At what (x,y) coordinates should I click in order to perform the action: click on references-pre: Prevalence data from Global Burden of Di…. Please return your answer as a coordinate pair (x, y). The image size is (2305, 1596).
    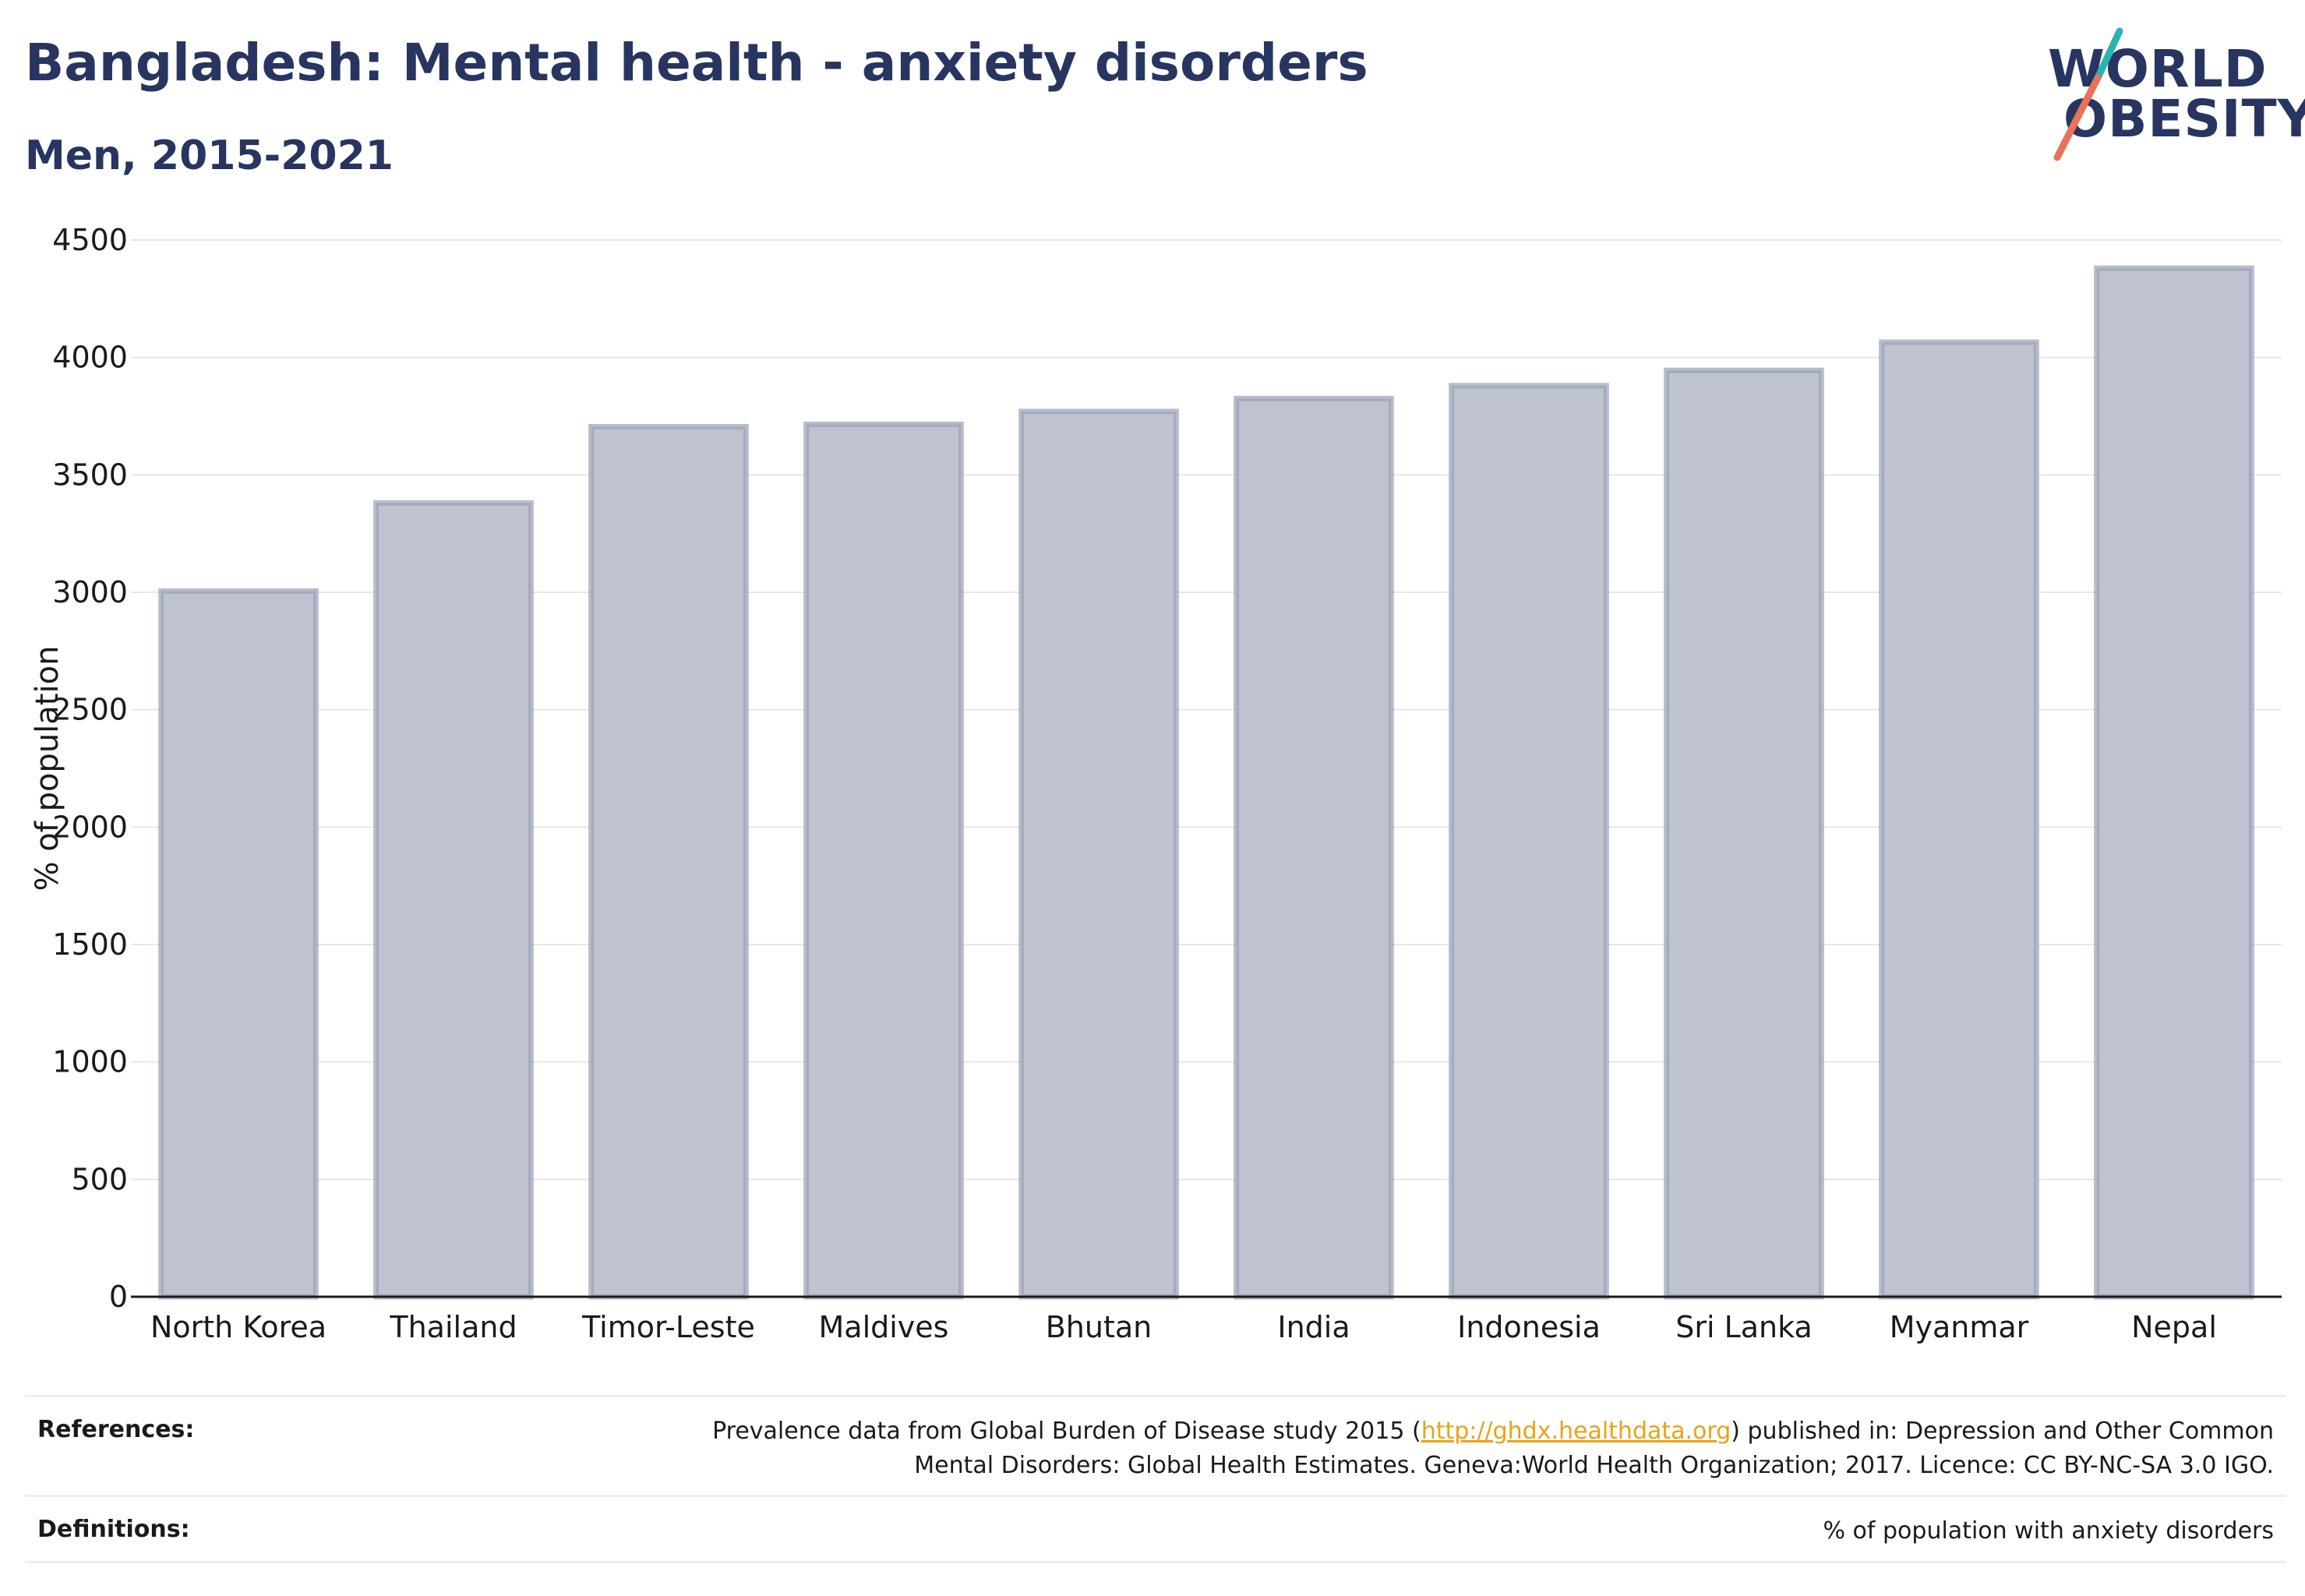
    Looking at the image, I should click on (1066, 1431).